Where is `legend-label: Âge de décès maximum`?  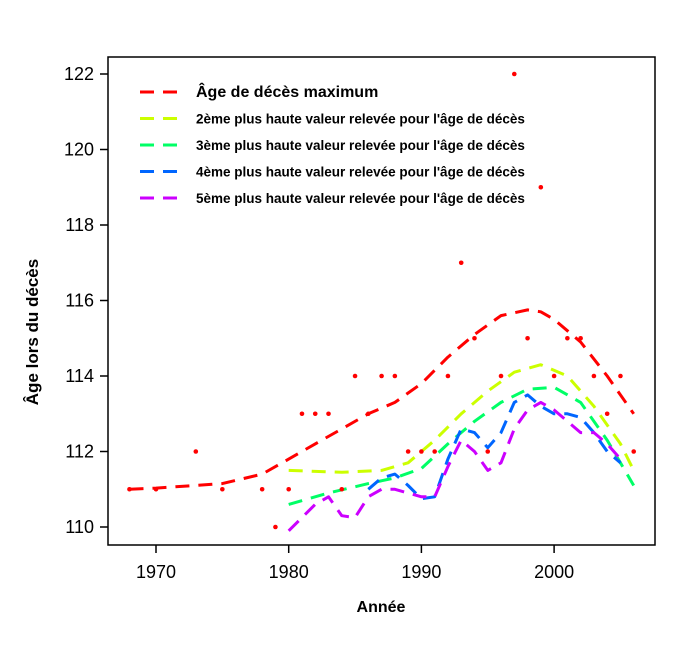 legend-label: Âge de décès maximum is located at coordinates (287, 91).